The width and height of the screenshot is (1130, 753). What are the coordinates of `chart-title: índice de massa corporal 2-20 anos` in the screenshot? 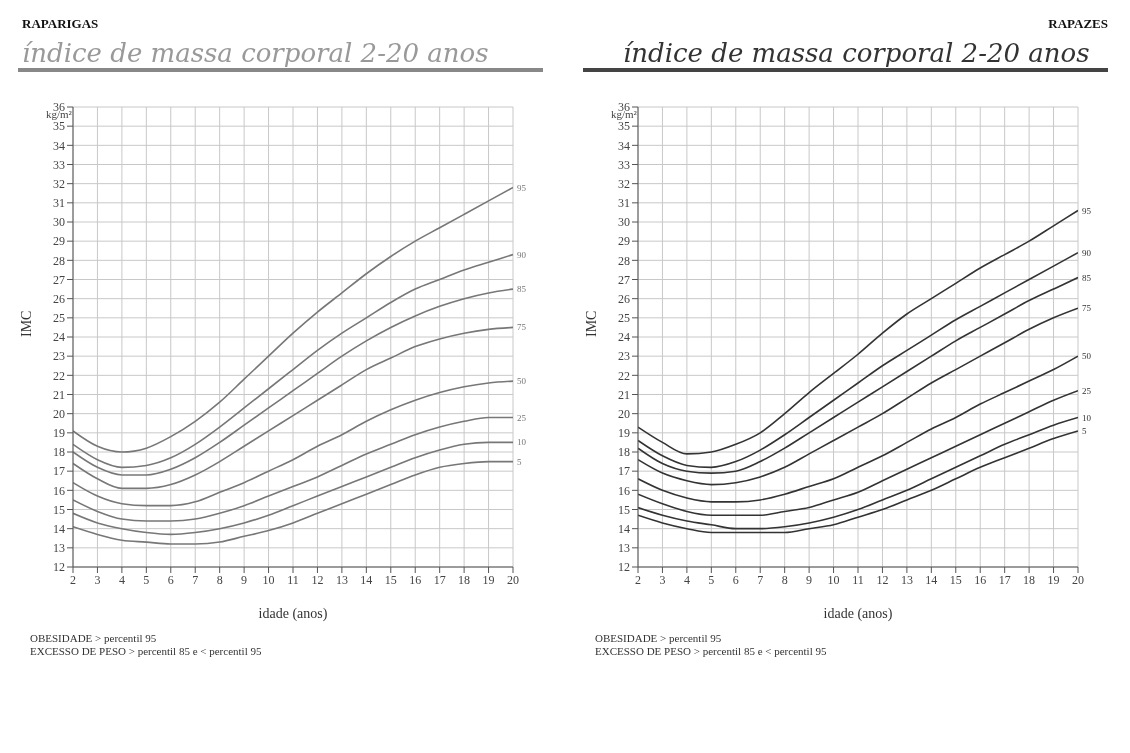 It's located at (280, 55).